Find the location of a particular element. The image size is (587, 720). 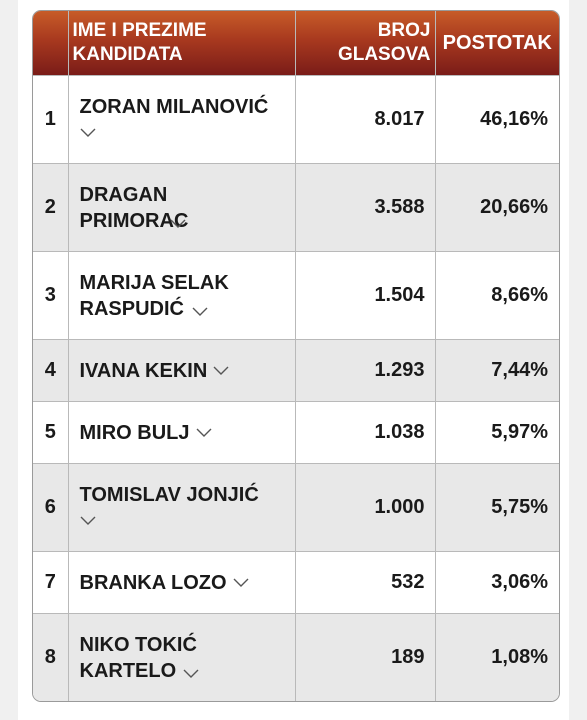

header-candidate-label: IME I PREZIME KANDIDATA is located at coordinates (139, 42).